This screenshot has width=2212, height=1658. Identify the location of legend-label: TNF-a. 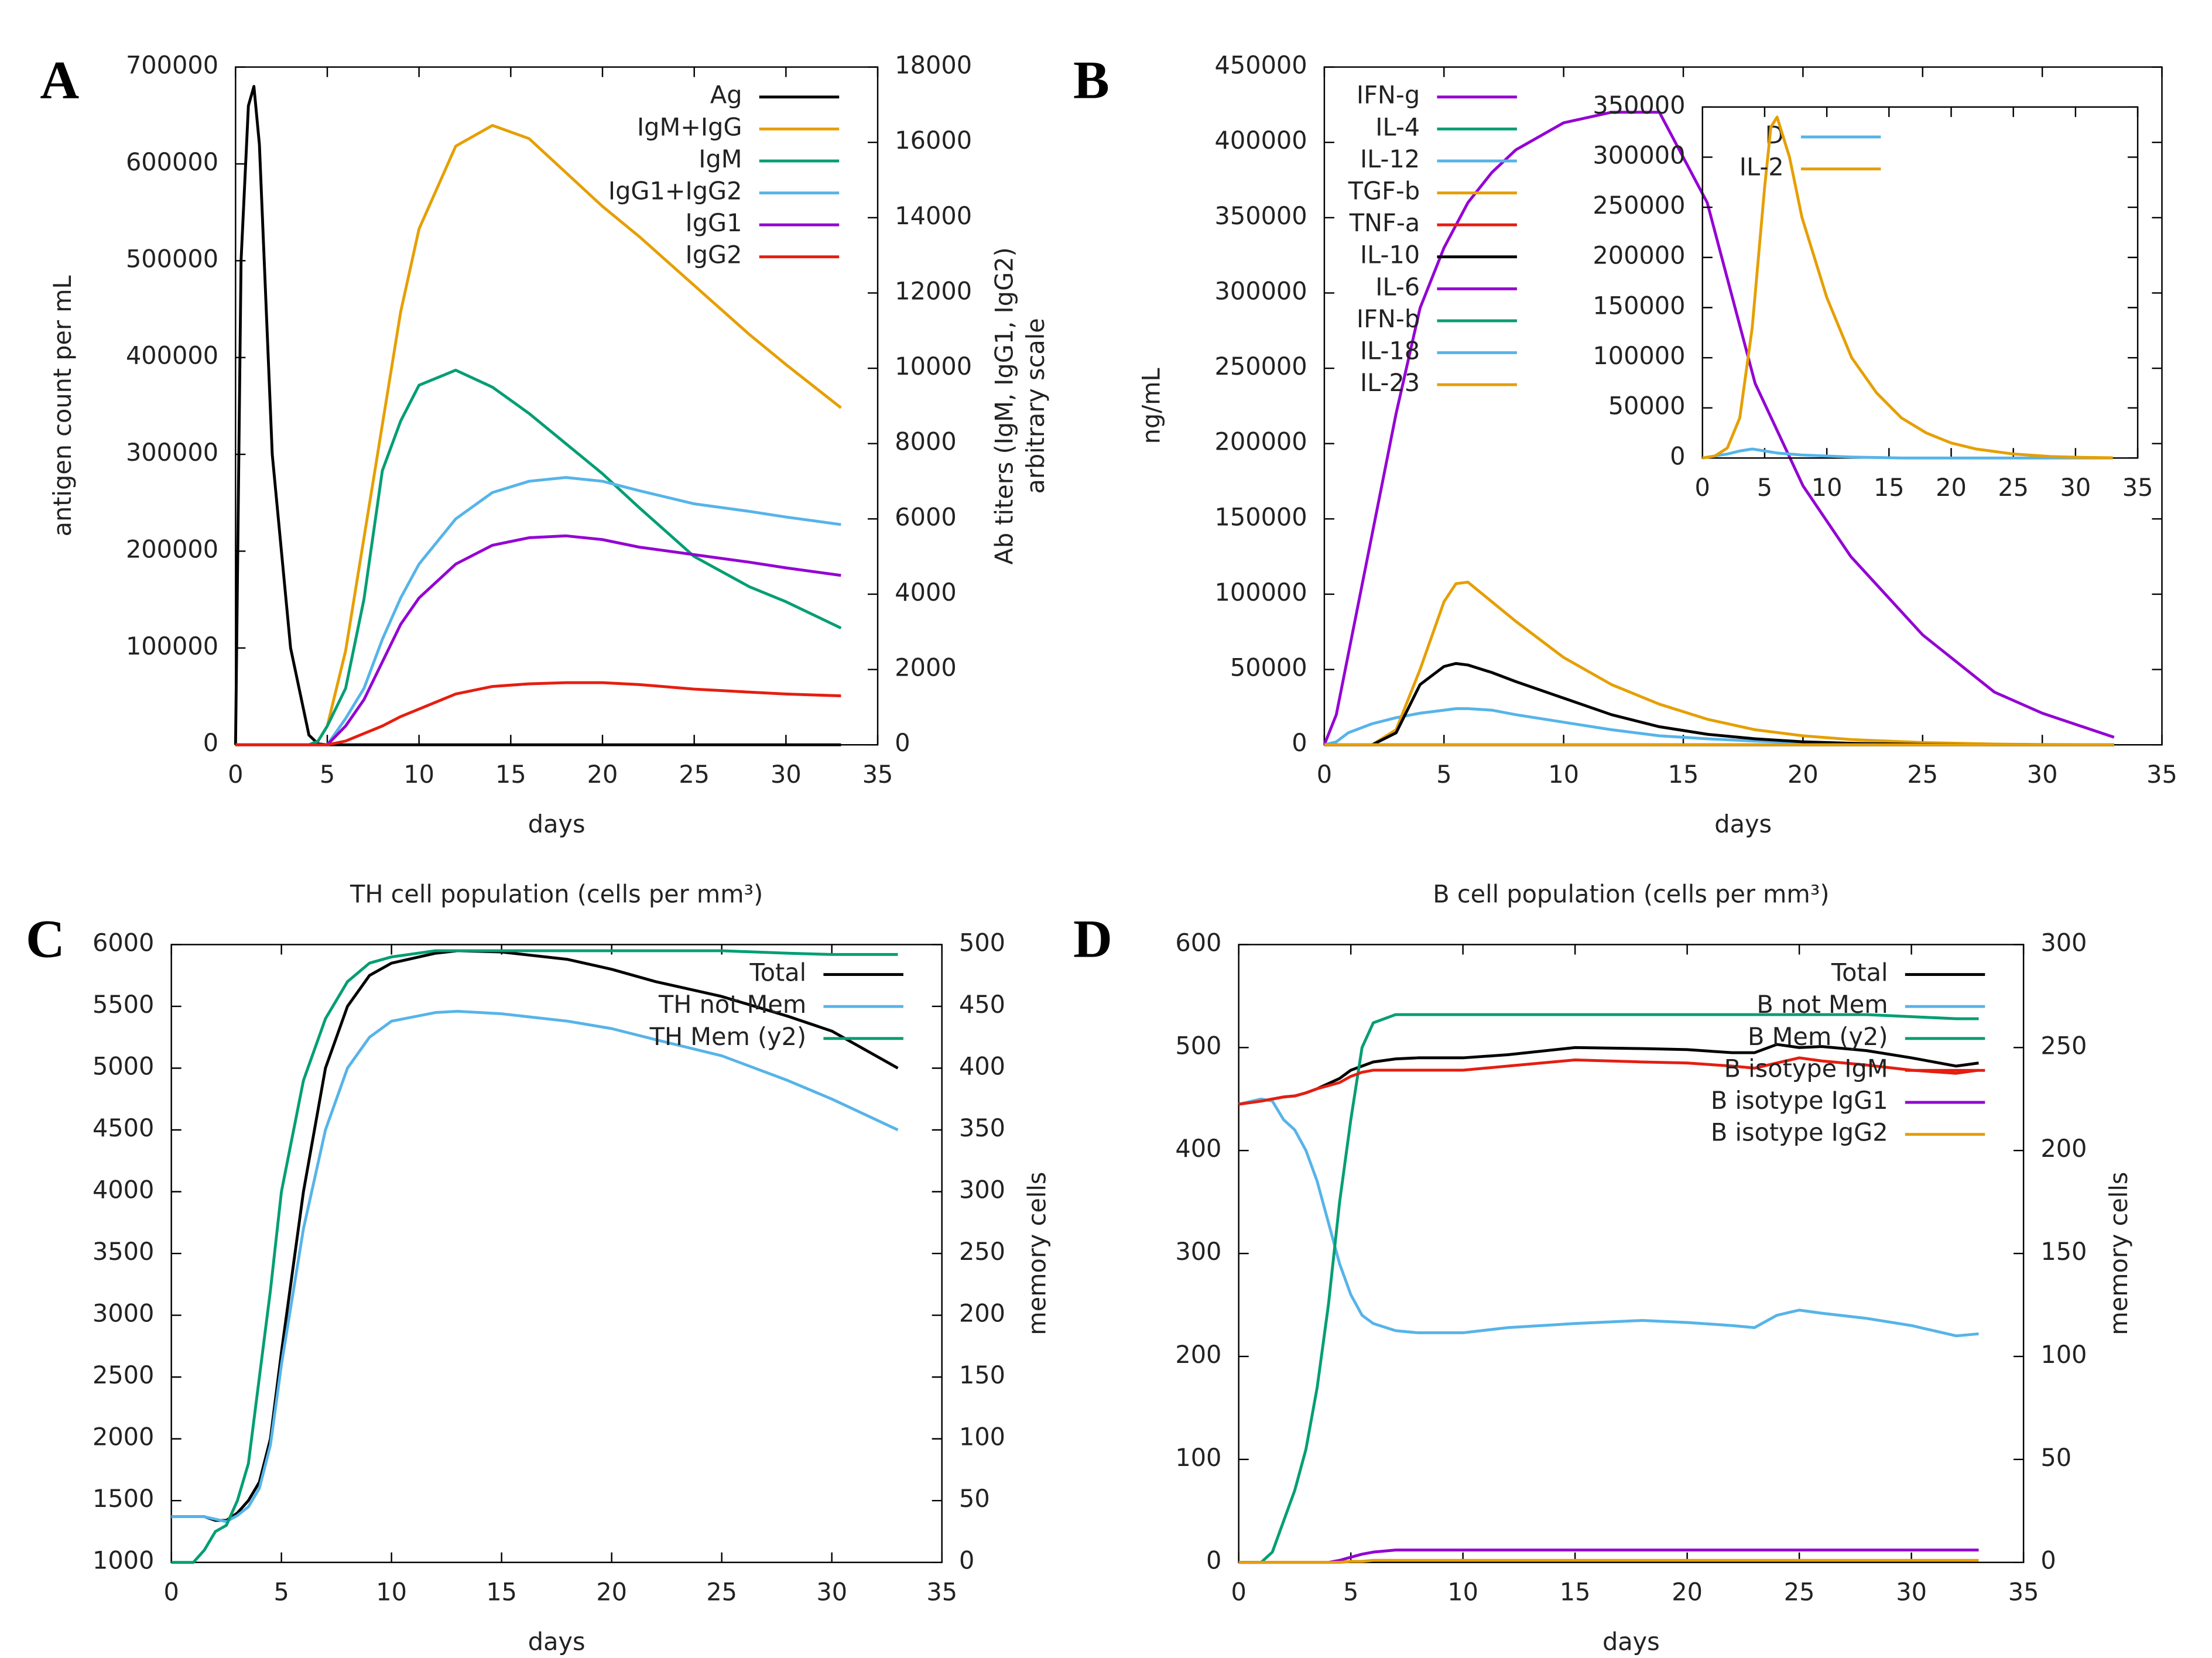
(1385, 223).